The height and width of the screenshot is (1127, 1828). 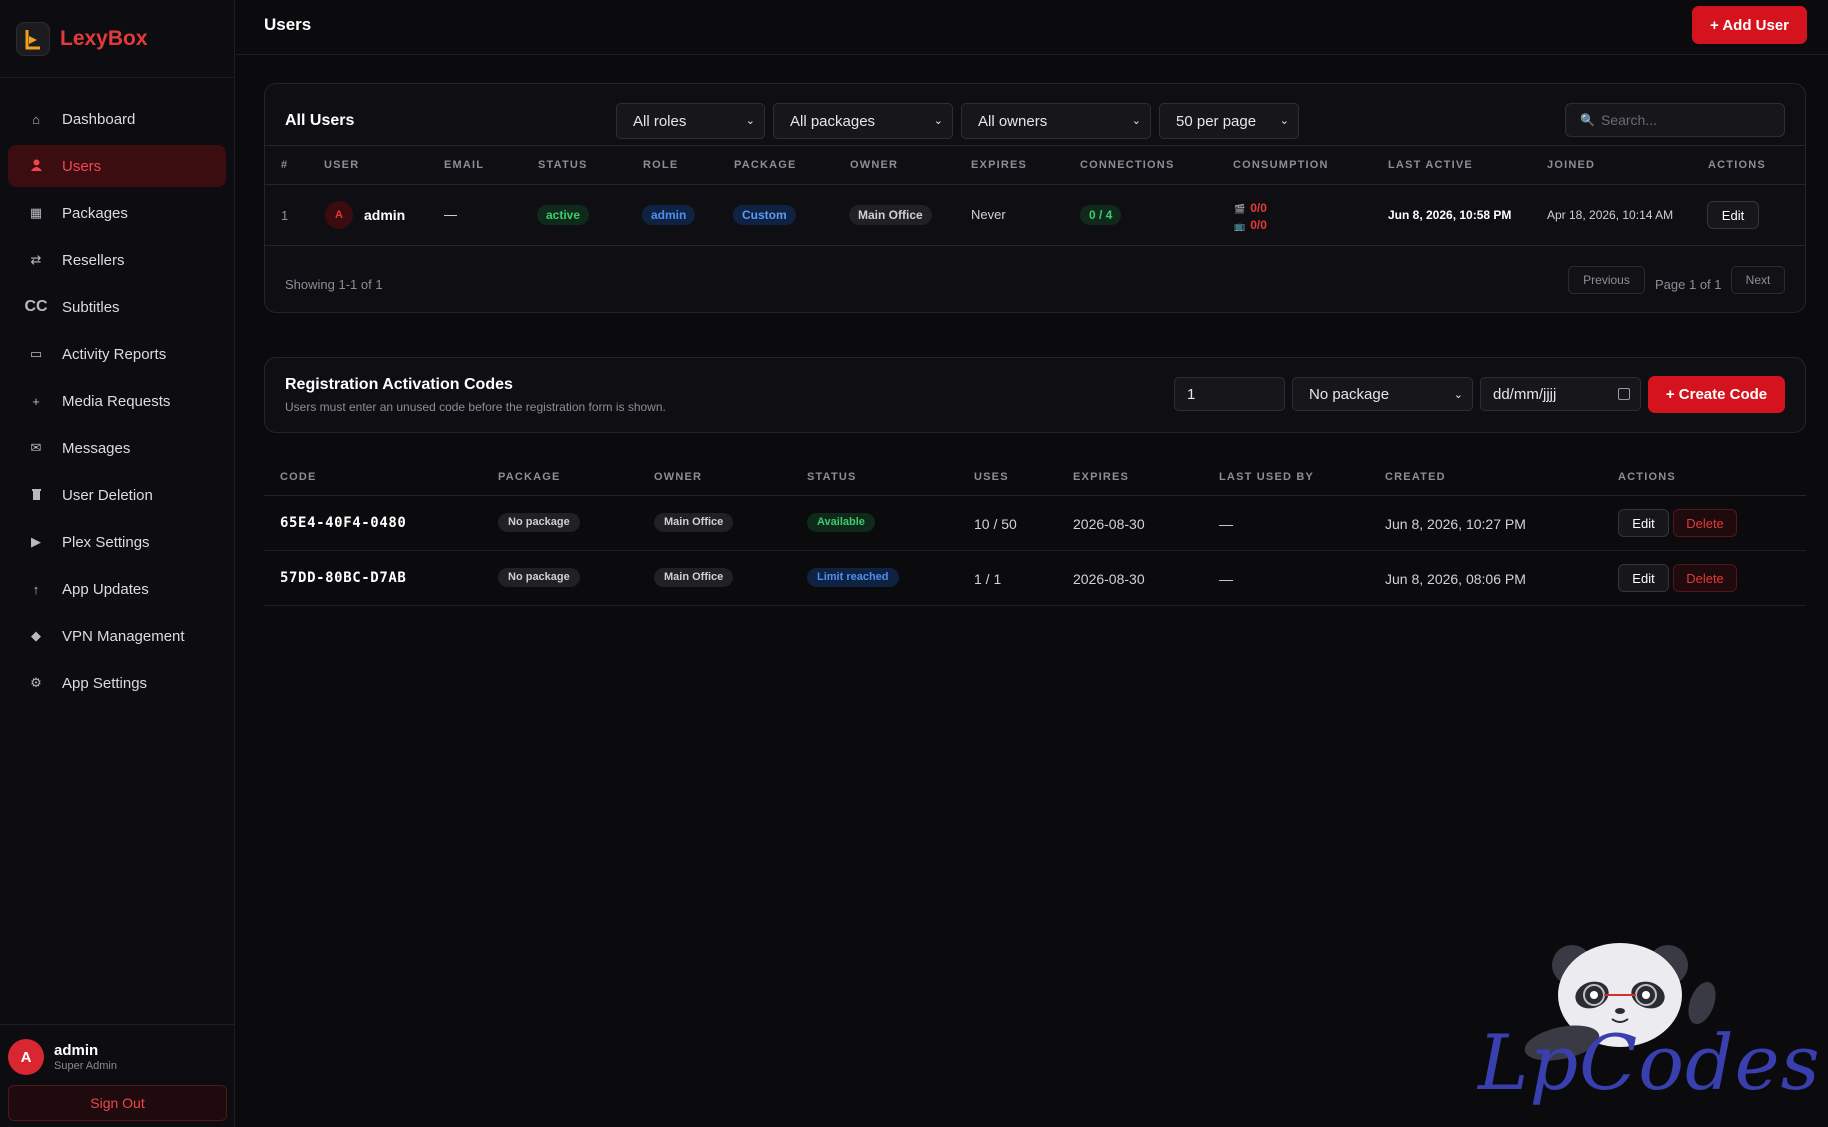 I want to click on user-email: —, so click(x=450, y=214).